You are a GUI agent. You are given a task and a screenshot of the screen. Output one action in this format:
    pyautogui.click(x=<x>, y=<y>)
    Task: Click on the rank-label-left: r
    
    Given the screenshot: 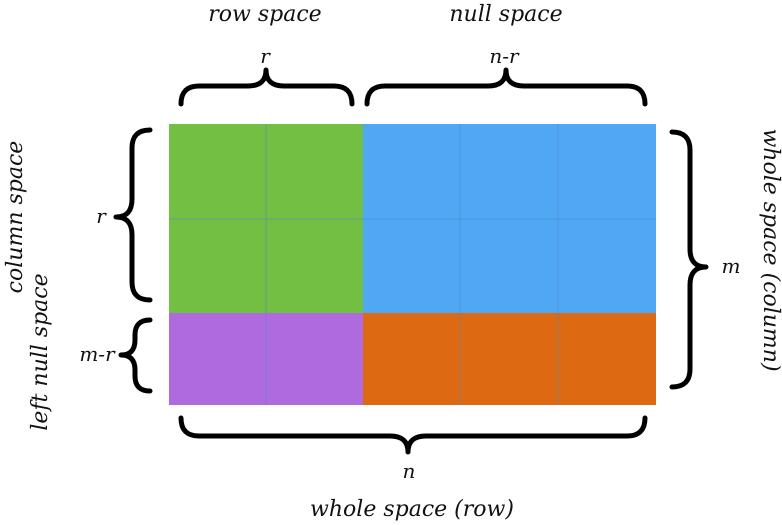 What is the action you would take?
    pyautogui.click(x=101, y=216)
    